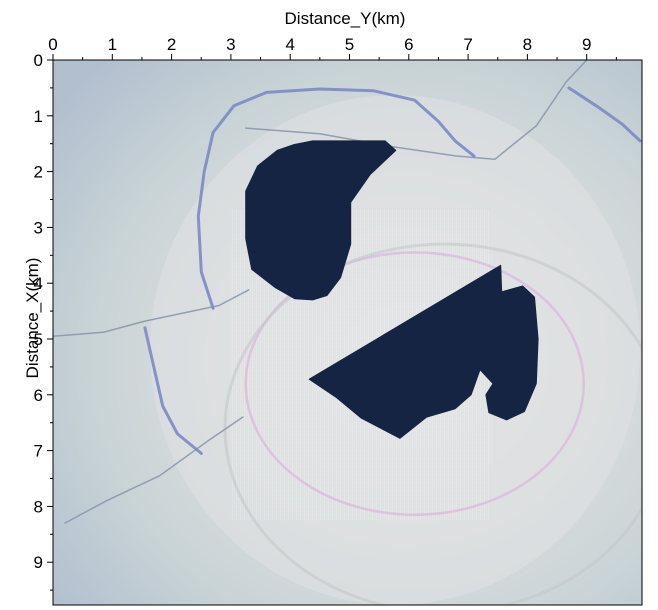 The image size is (658, 610). Describe the element at coordinates (586, 44) in the screenshot. I see `x-tick-label: 9` at that location.